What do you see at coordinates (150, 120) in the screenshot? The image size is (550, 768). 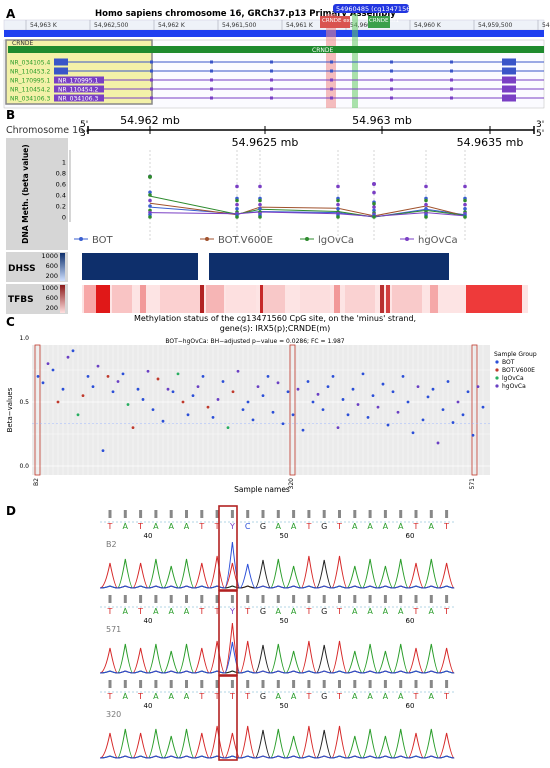 I see `scale-label-54962: 54.962 mb` at bounding box center [150, 120].